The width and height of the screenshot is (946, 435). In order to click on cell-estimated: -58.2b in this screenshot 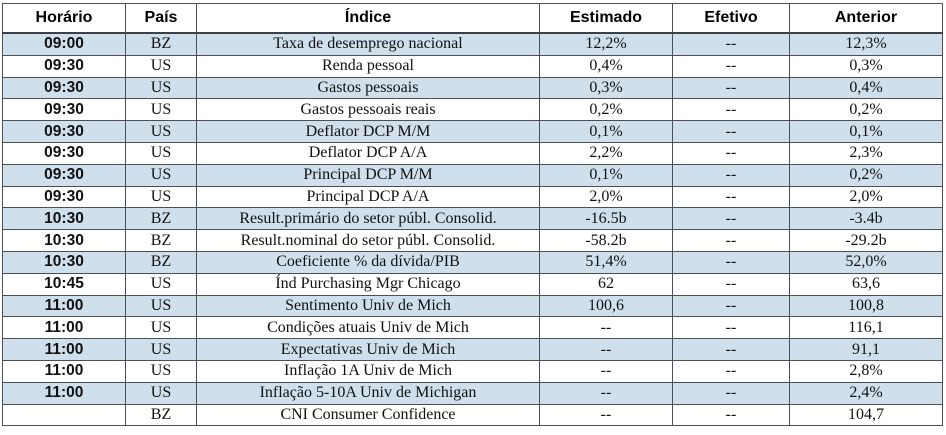, I will do `click(606, 240)`.